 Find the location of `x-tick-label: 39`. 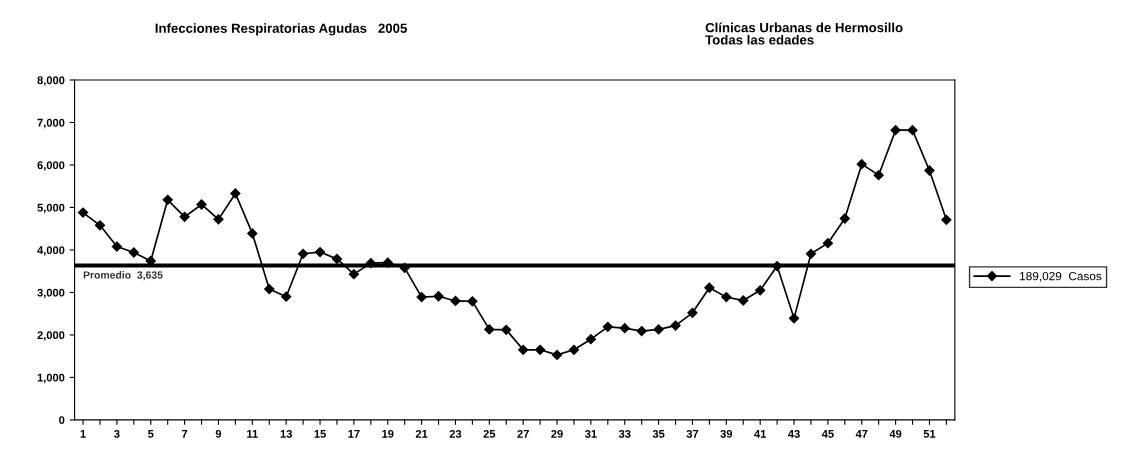

x-tick-label: 39 is located at coordinates (726, 433).